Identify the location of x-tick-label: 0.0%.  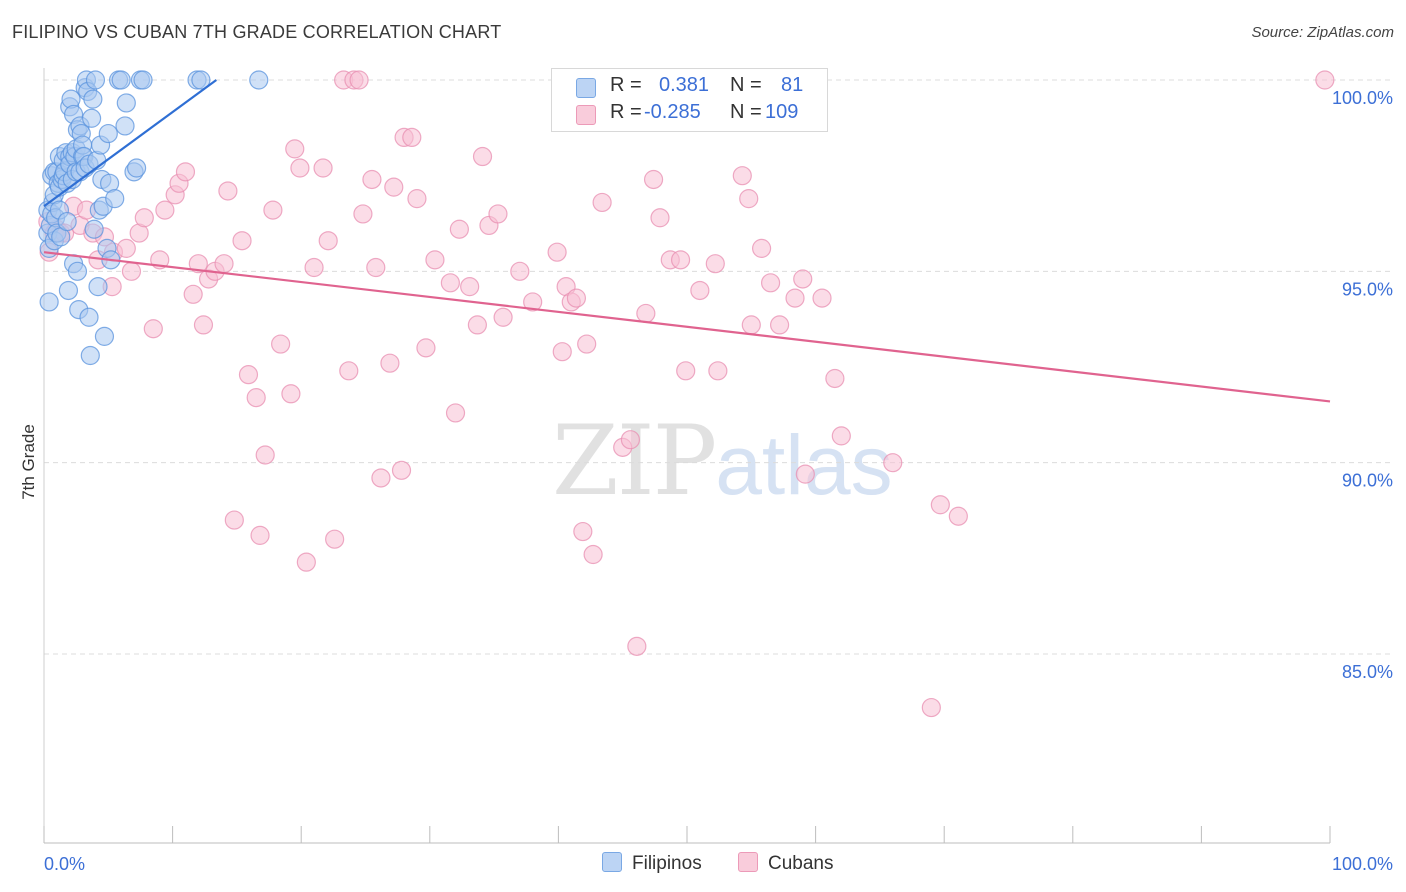
(64, 864).